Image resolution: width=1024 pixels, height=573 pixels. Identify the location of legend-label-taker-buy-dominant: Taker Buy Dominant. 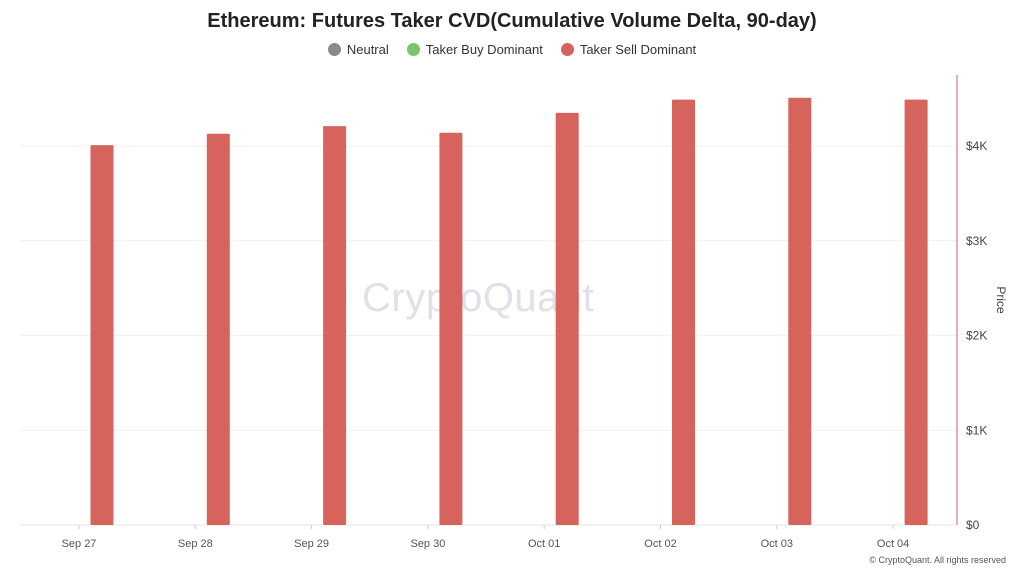
(484, 49).